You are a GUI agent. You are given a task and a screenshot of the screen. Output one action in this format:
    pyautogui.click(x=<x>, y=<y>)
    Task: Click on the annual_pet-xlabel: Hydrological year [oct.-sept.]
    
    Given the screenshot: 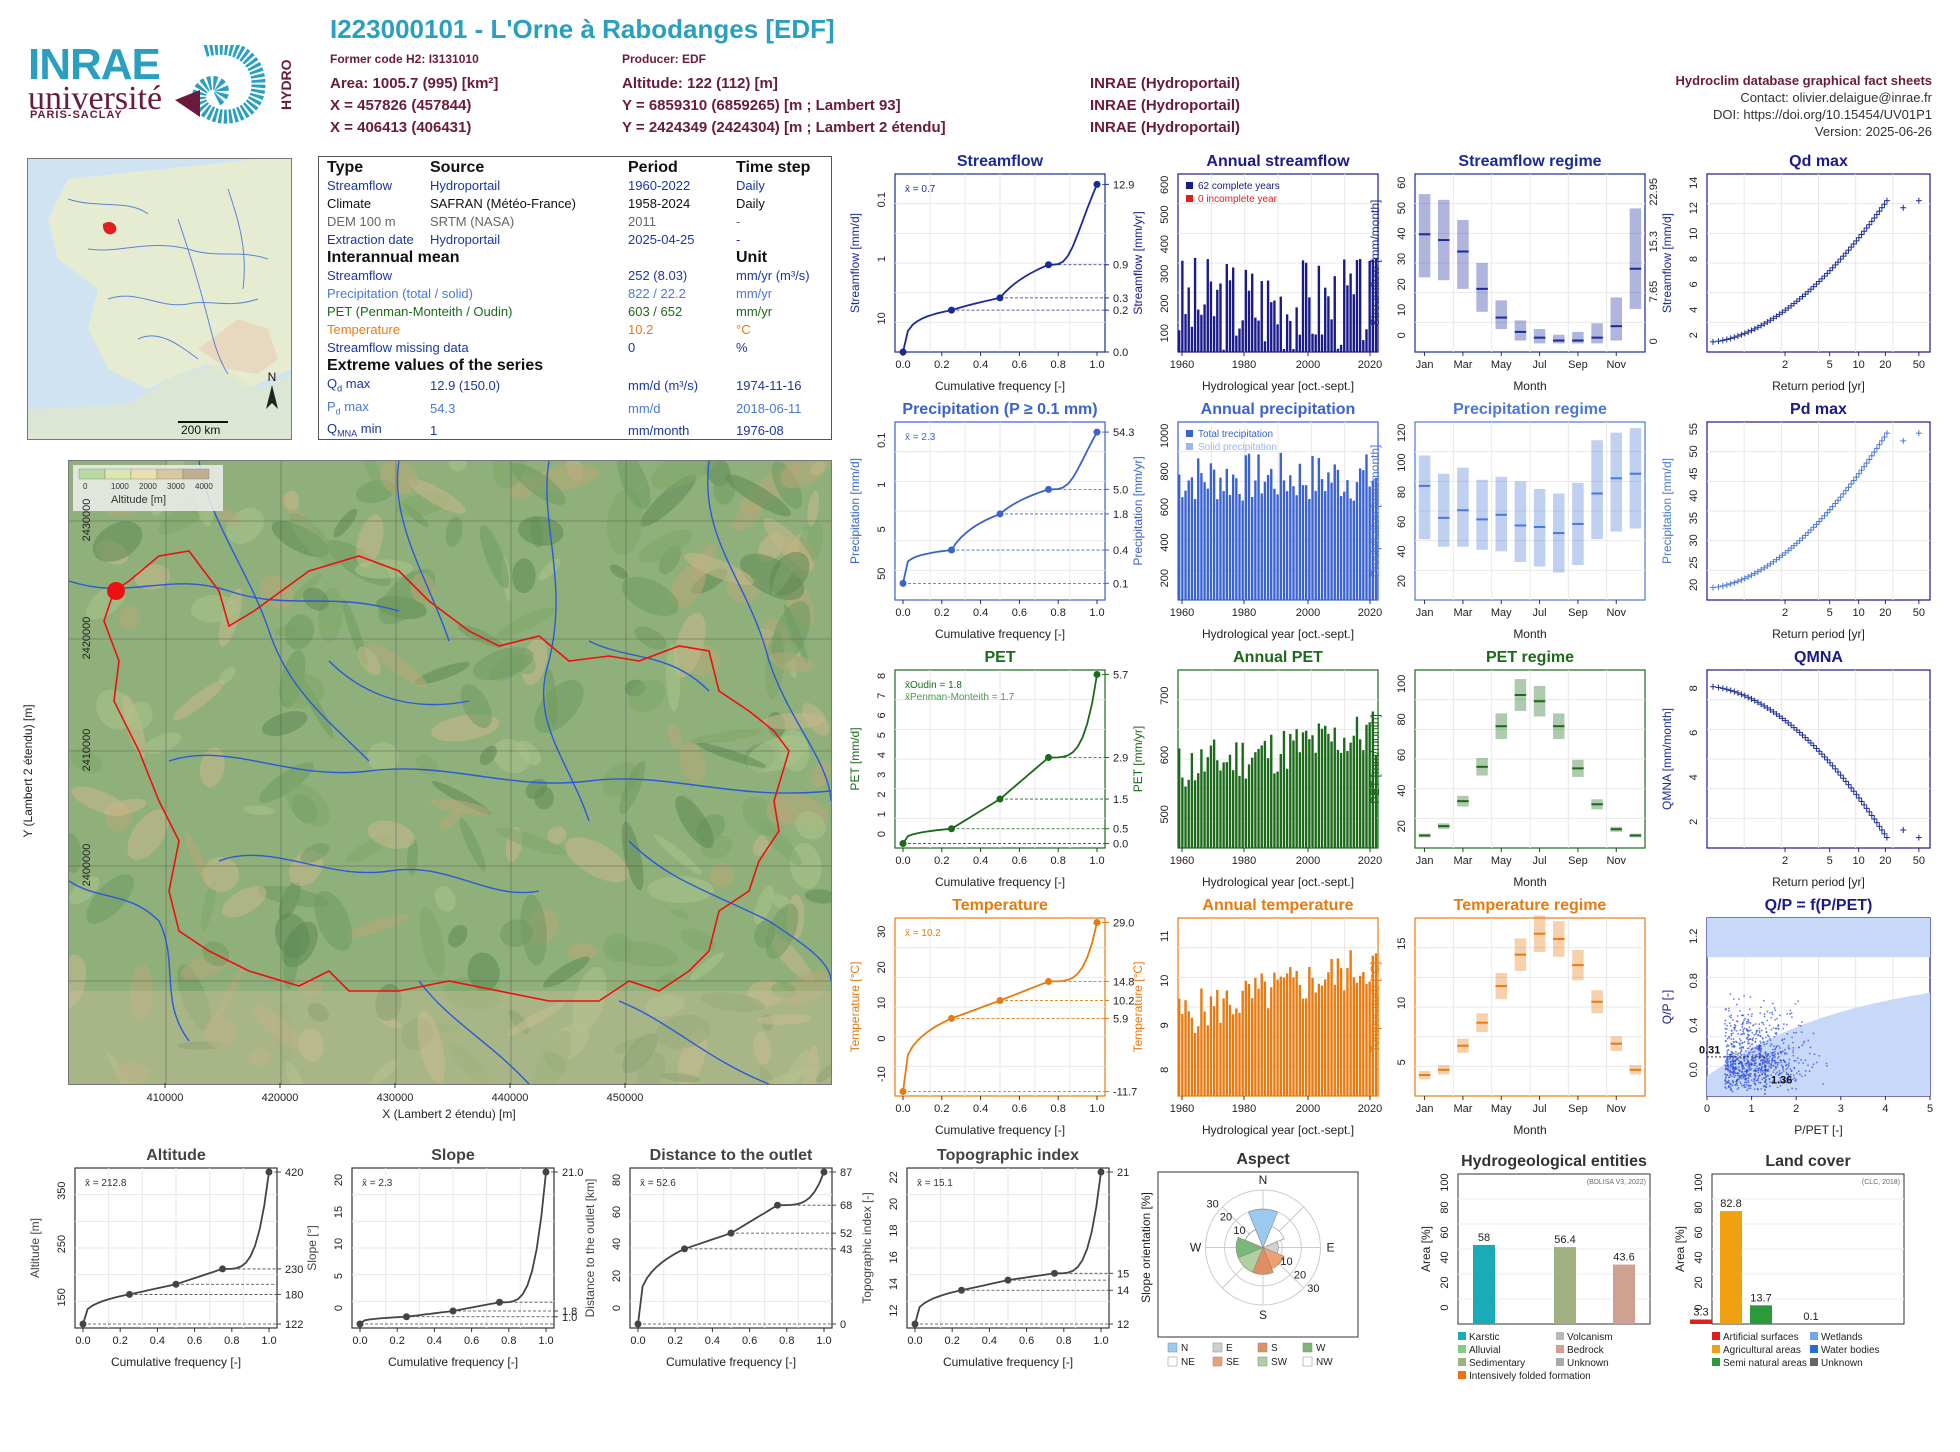 What is the action you would take?
    pyautogui.click(x=1278, y=882)
    